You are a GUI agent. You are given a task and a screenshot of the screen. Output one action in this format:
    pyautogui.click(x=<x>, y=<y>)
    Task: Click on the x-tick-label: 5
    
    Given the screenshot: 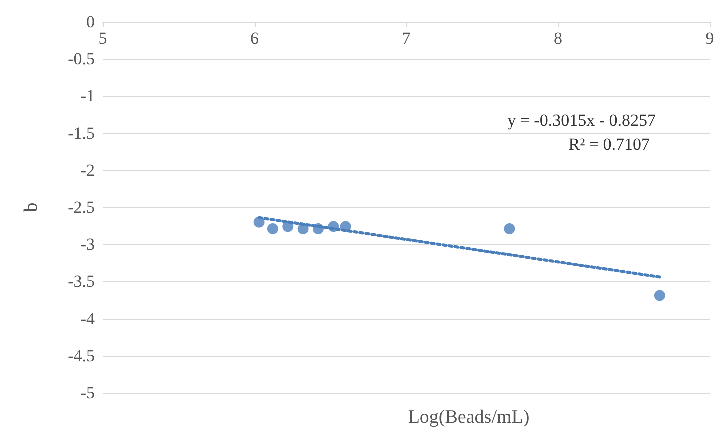 What is the action you would take?
    pyautogui.click(x=103, y=38)
    